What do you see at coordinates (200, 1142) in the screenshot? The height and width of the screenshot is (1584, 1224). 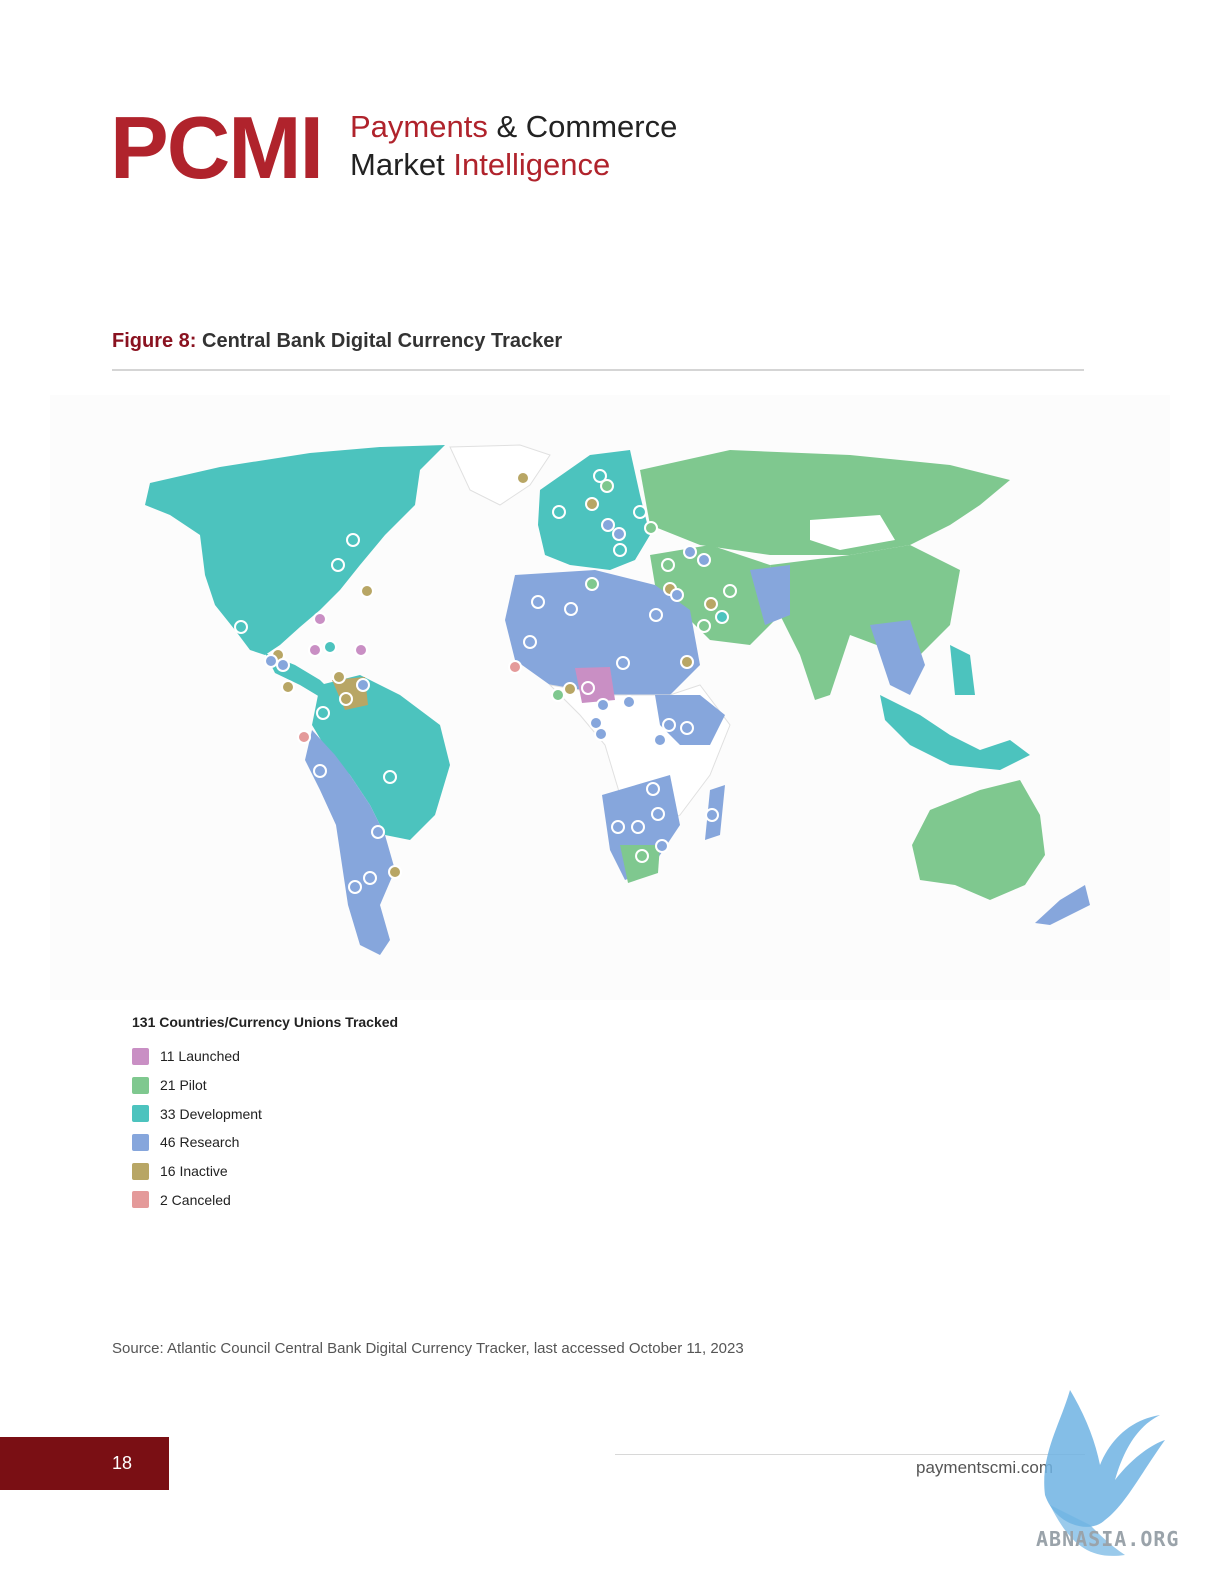 I see `legend-label: 46 Research` at bounding box center [200, 1142].